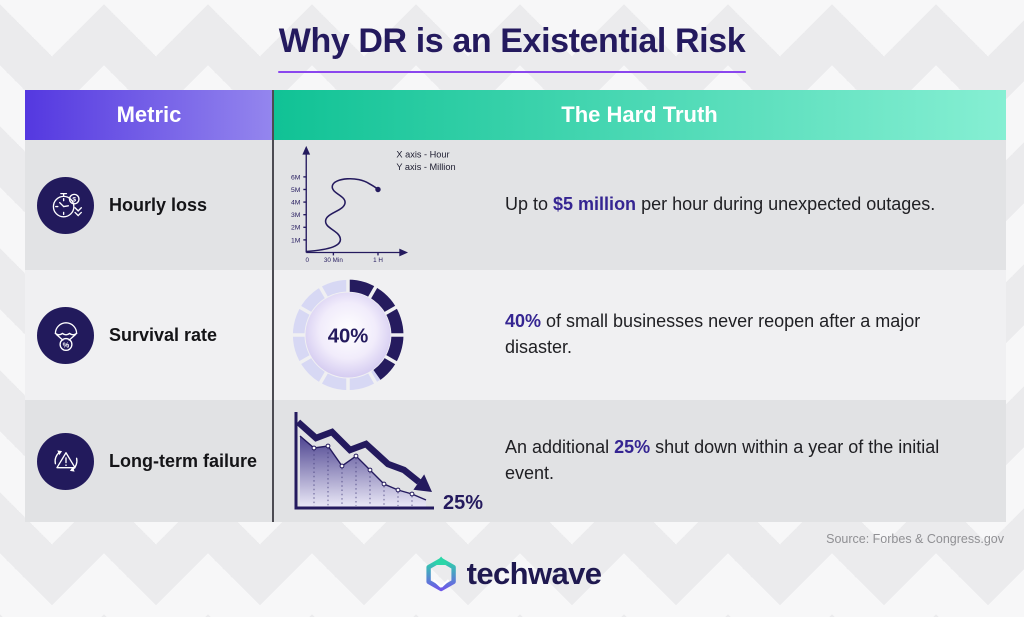  What do you see at coordinates (296, 203) in the screenshot?
I see `y-tick: 4M` at bounding box center [296, 203].